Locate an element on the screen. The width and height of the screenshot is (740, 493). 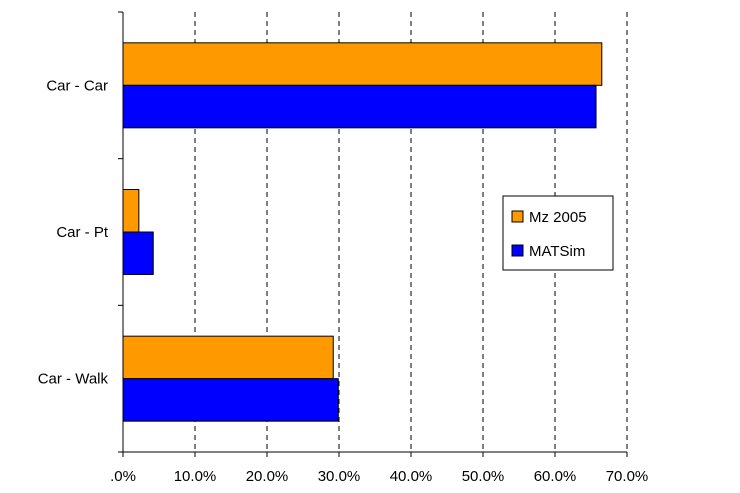
y-tick-label: Car - Pt is located at coordinates (82, 232).